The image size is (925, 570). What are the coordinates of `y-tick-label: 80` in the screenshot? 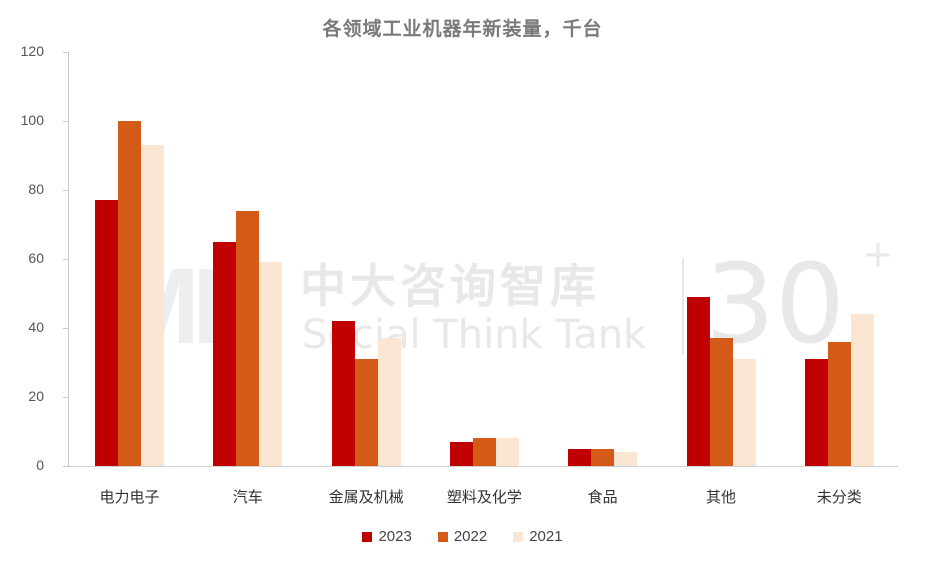 It's located at (36, 189).